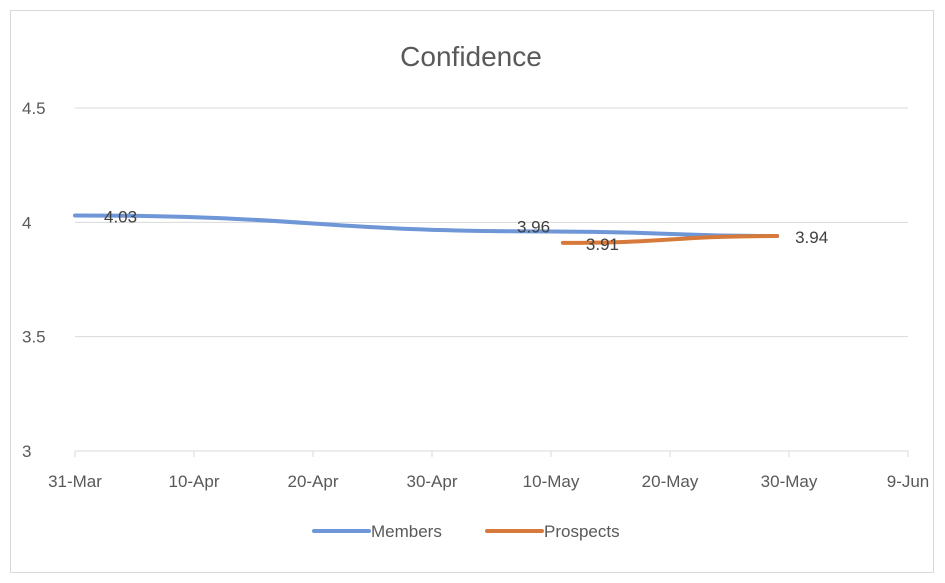  Describe the element at coordinates (551, 481) in the screenshot. I see `x-tick-label: 10-May` at that location.